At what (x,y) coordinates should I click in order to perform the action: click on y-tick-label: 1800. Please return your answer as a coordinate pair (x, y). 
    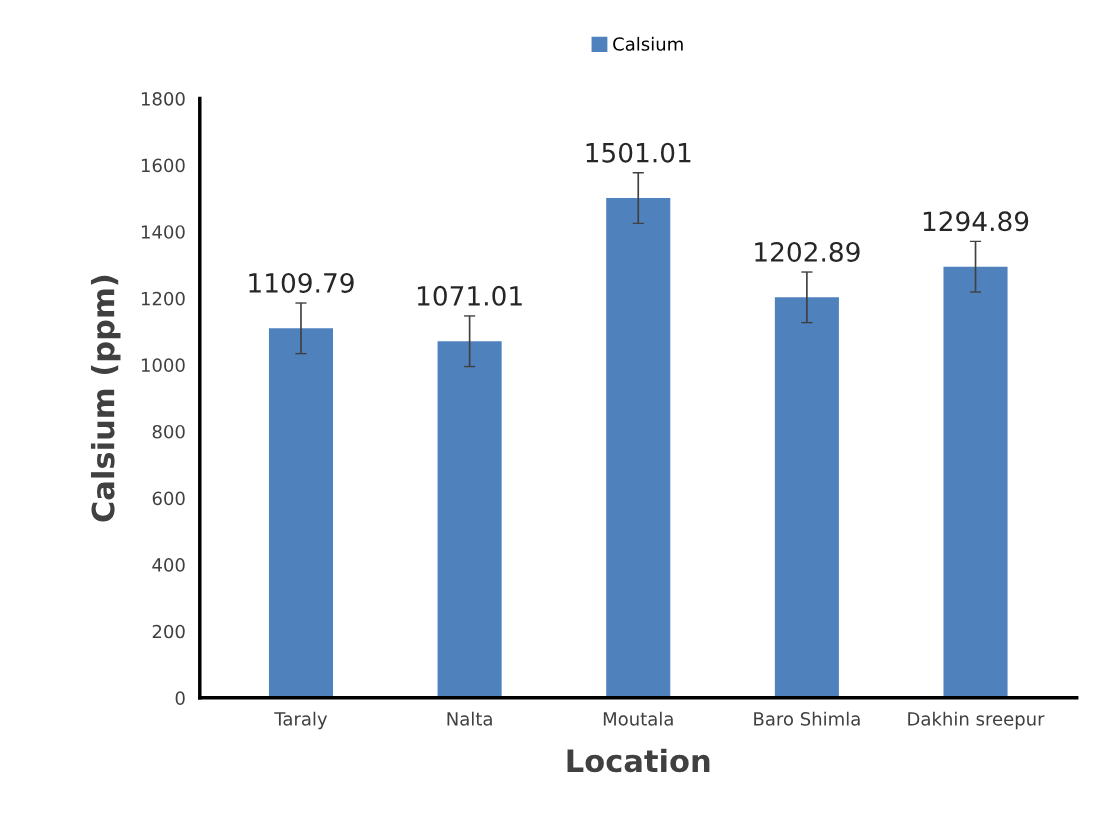
    Looking at the image, I should click on (163, 98).